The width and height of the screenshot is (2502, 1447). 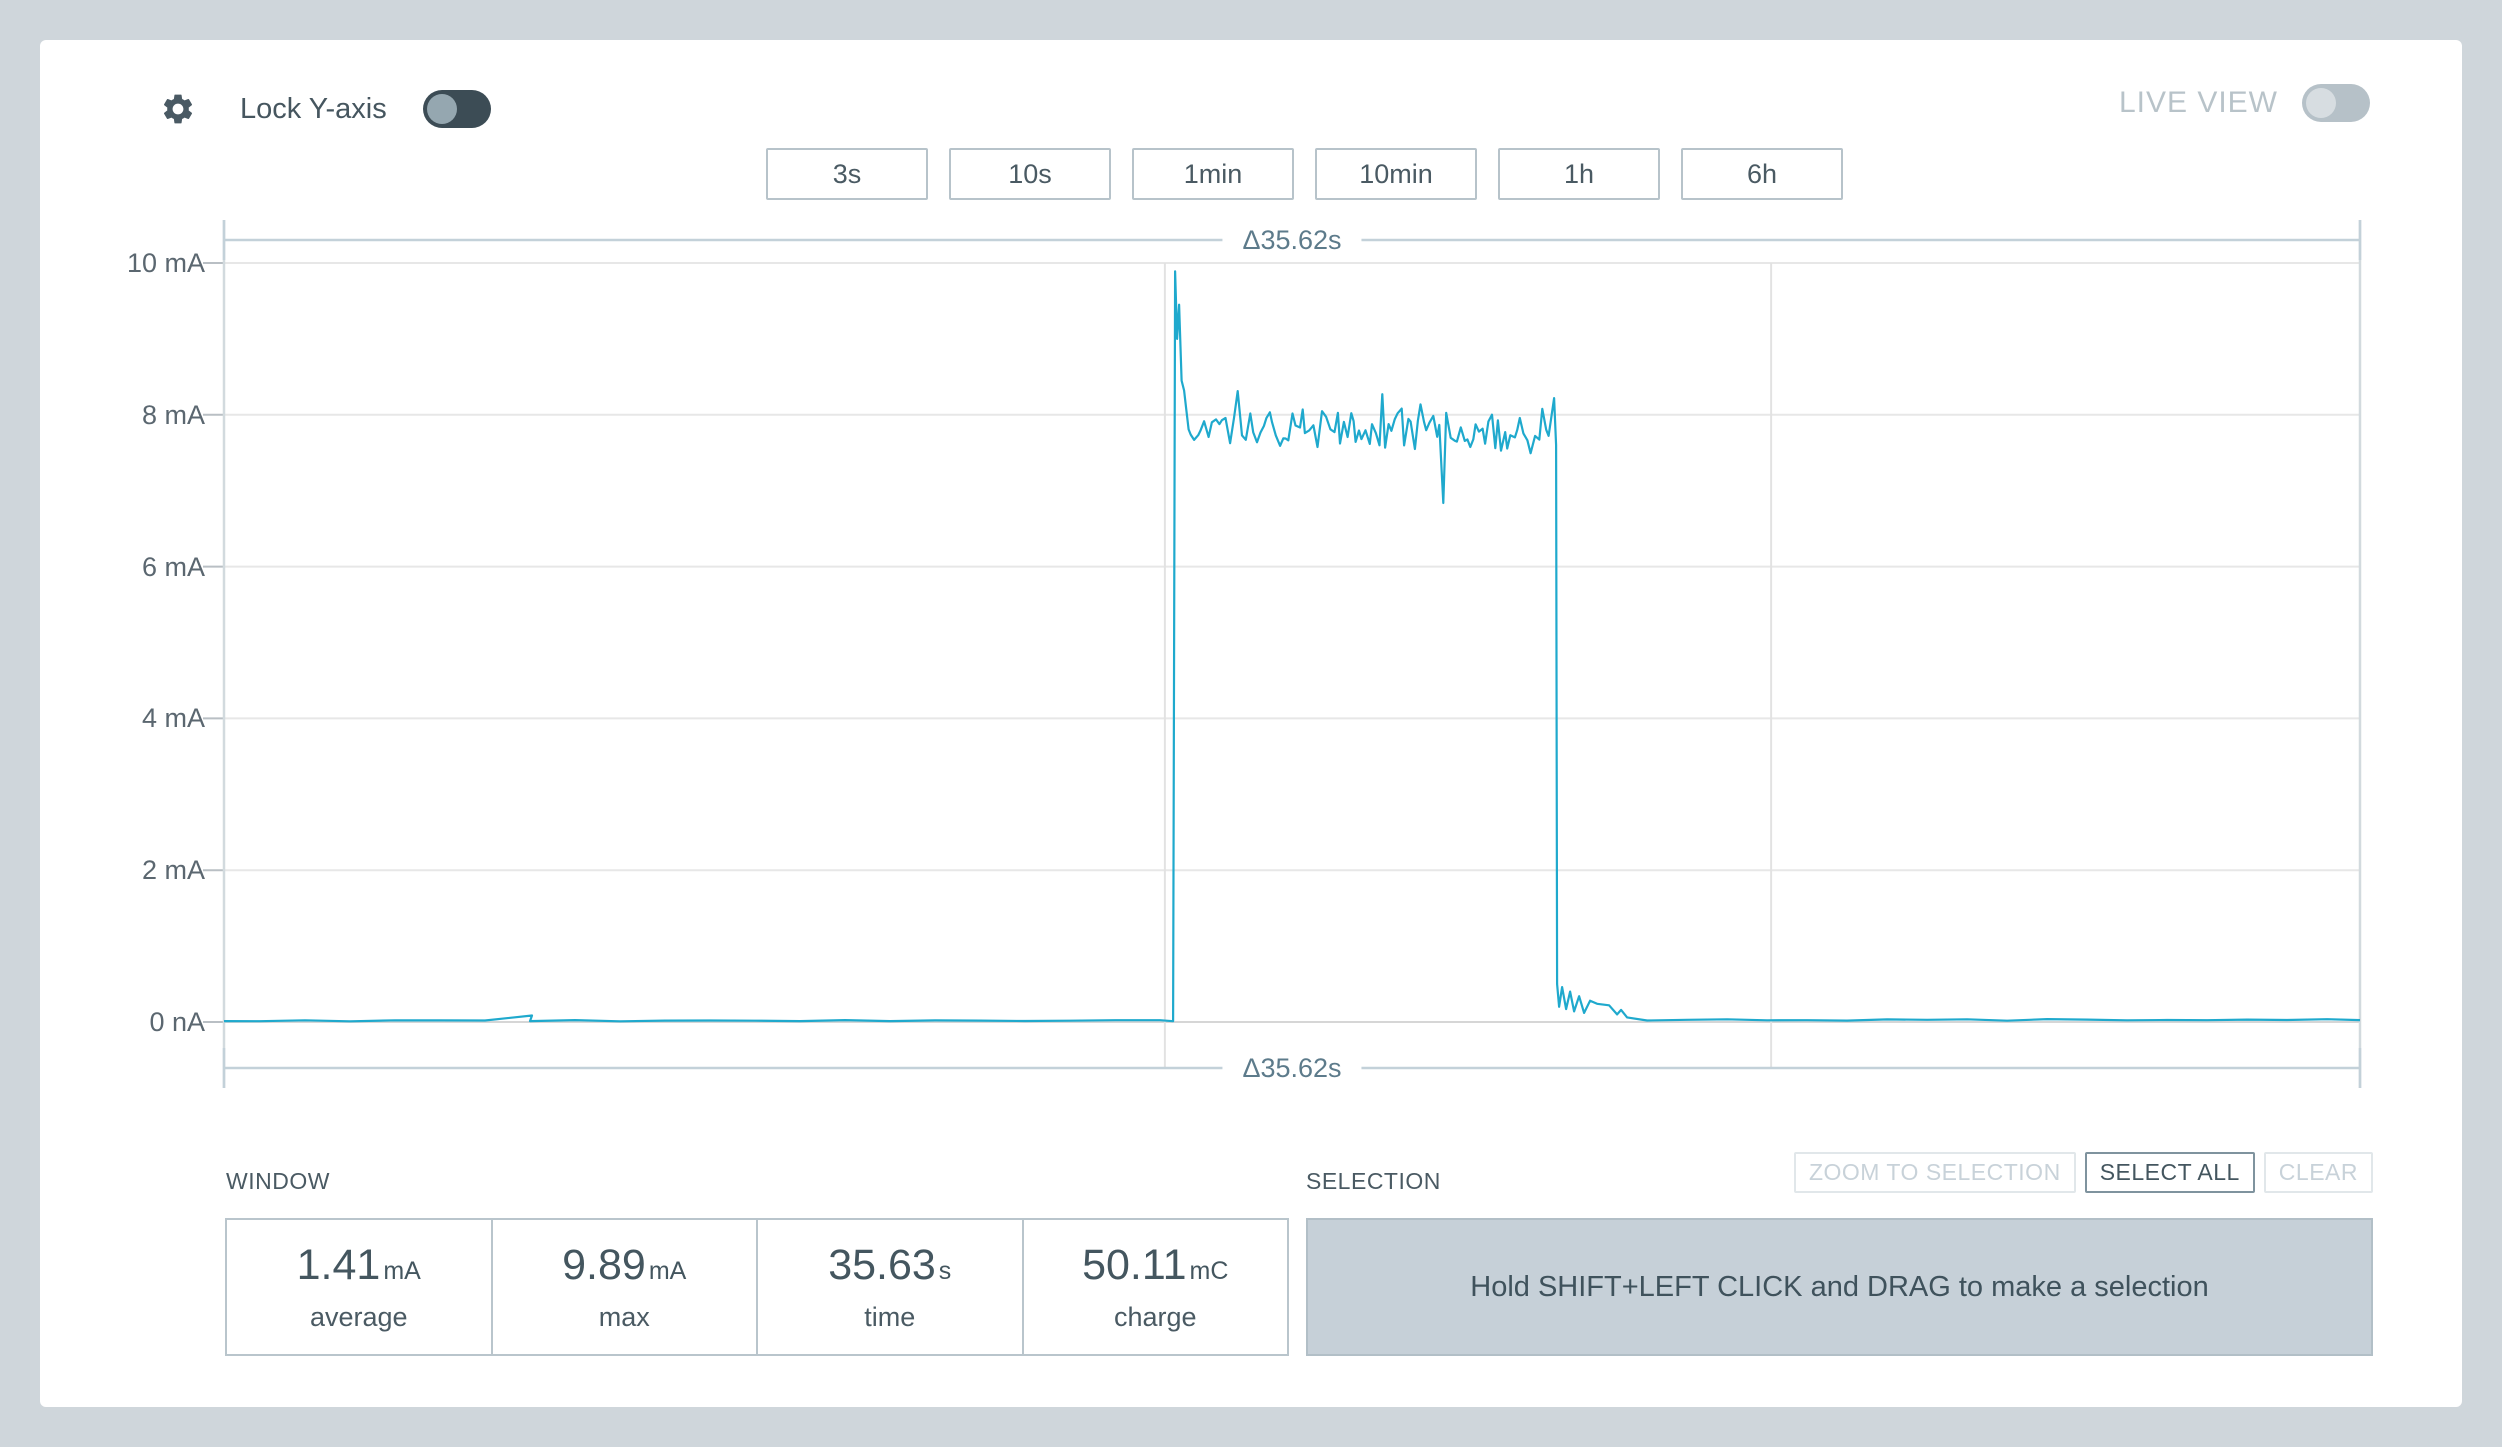 I want to click on selection-buttons: ZOOM TO SELECTION SELECT ALL CLEAR, so click(x=2083, y=1172).